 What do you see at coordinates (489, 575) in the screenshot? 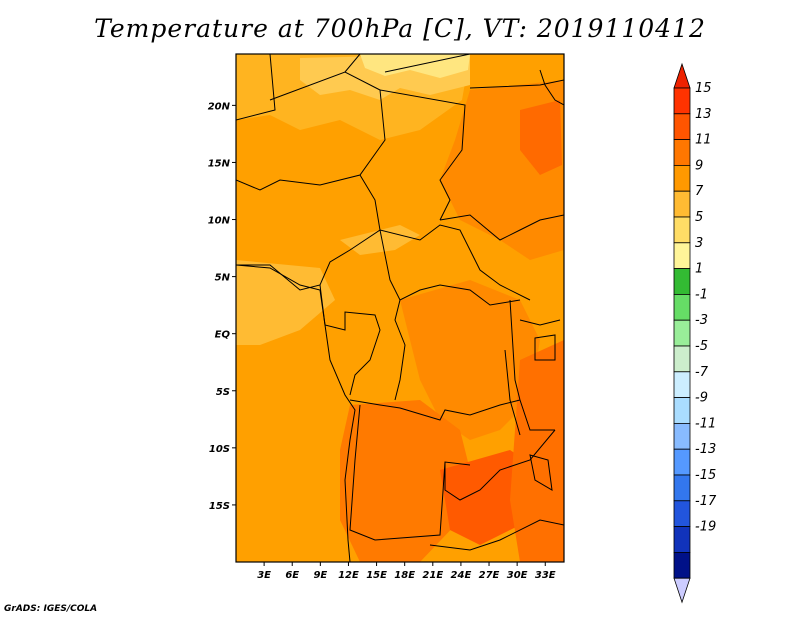
I see `lon-tick-label: 27E` at bounding box center [489, 575].